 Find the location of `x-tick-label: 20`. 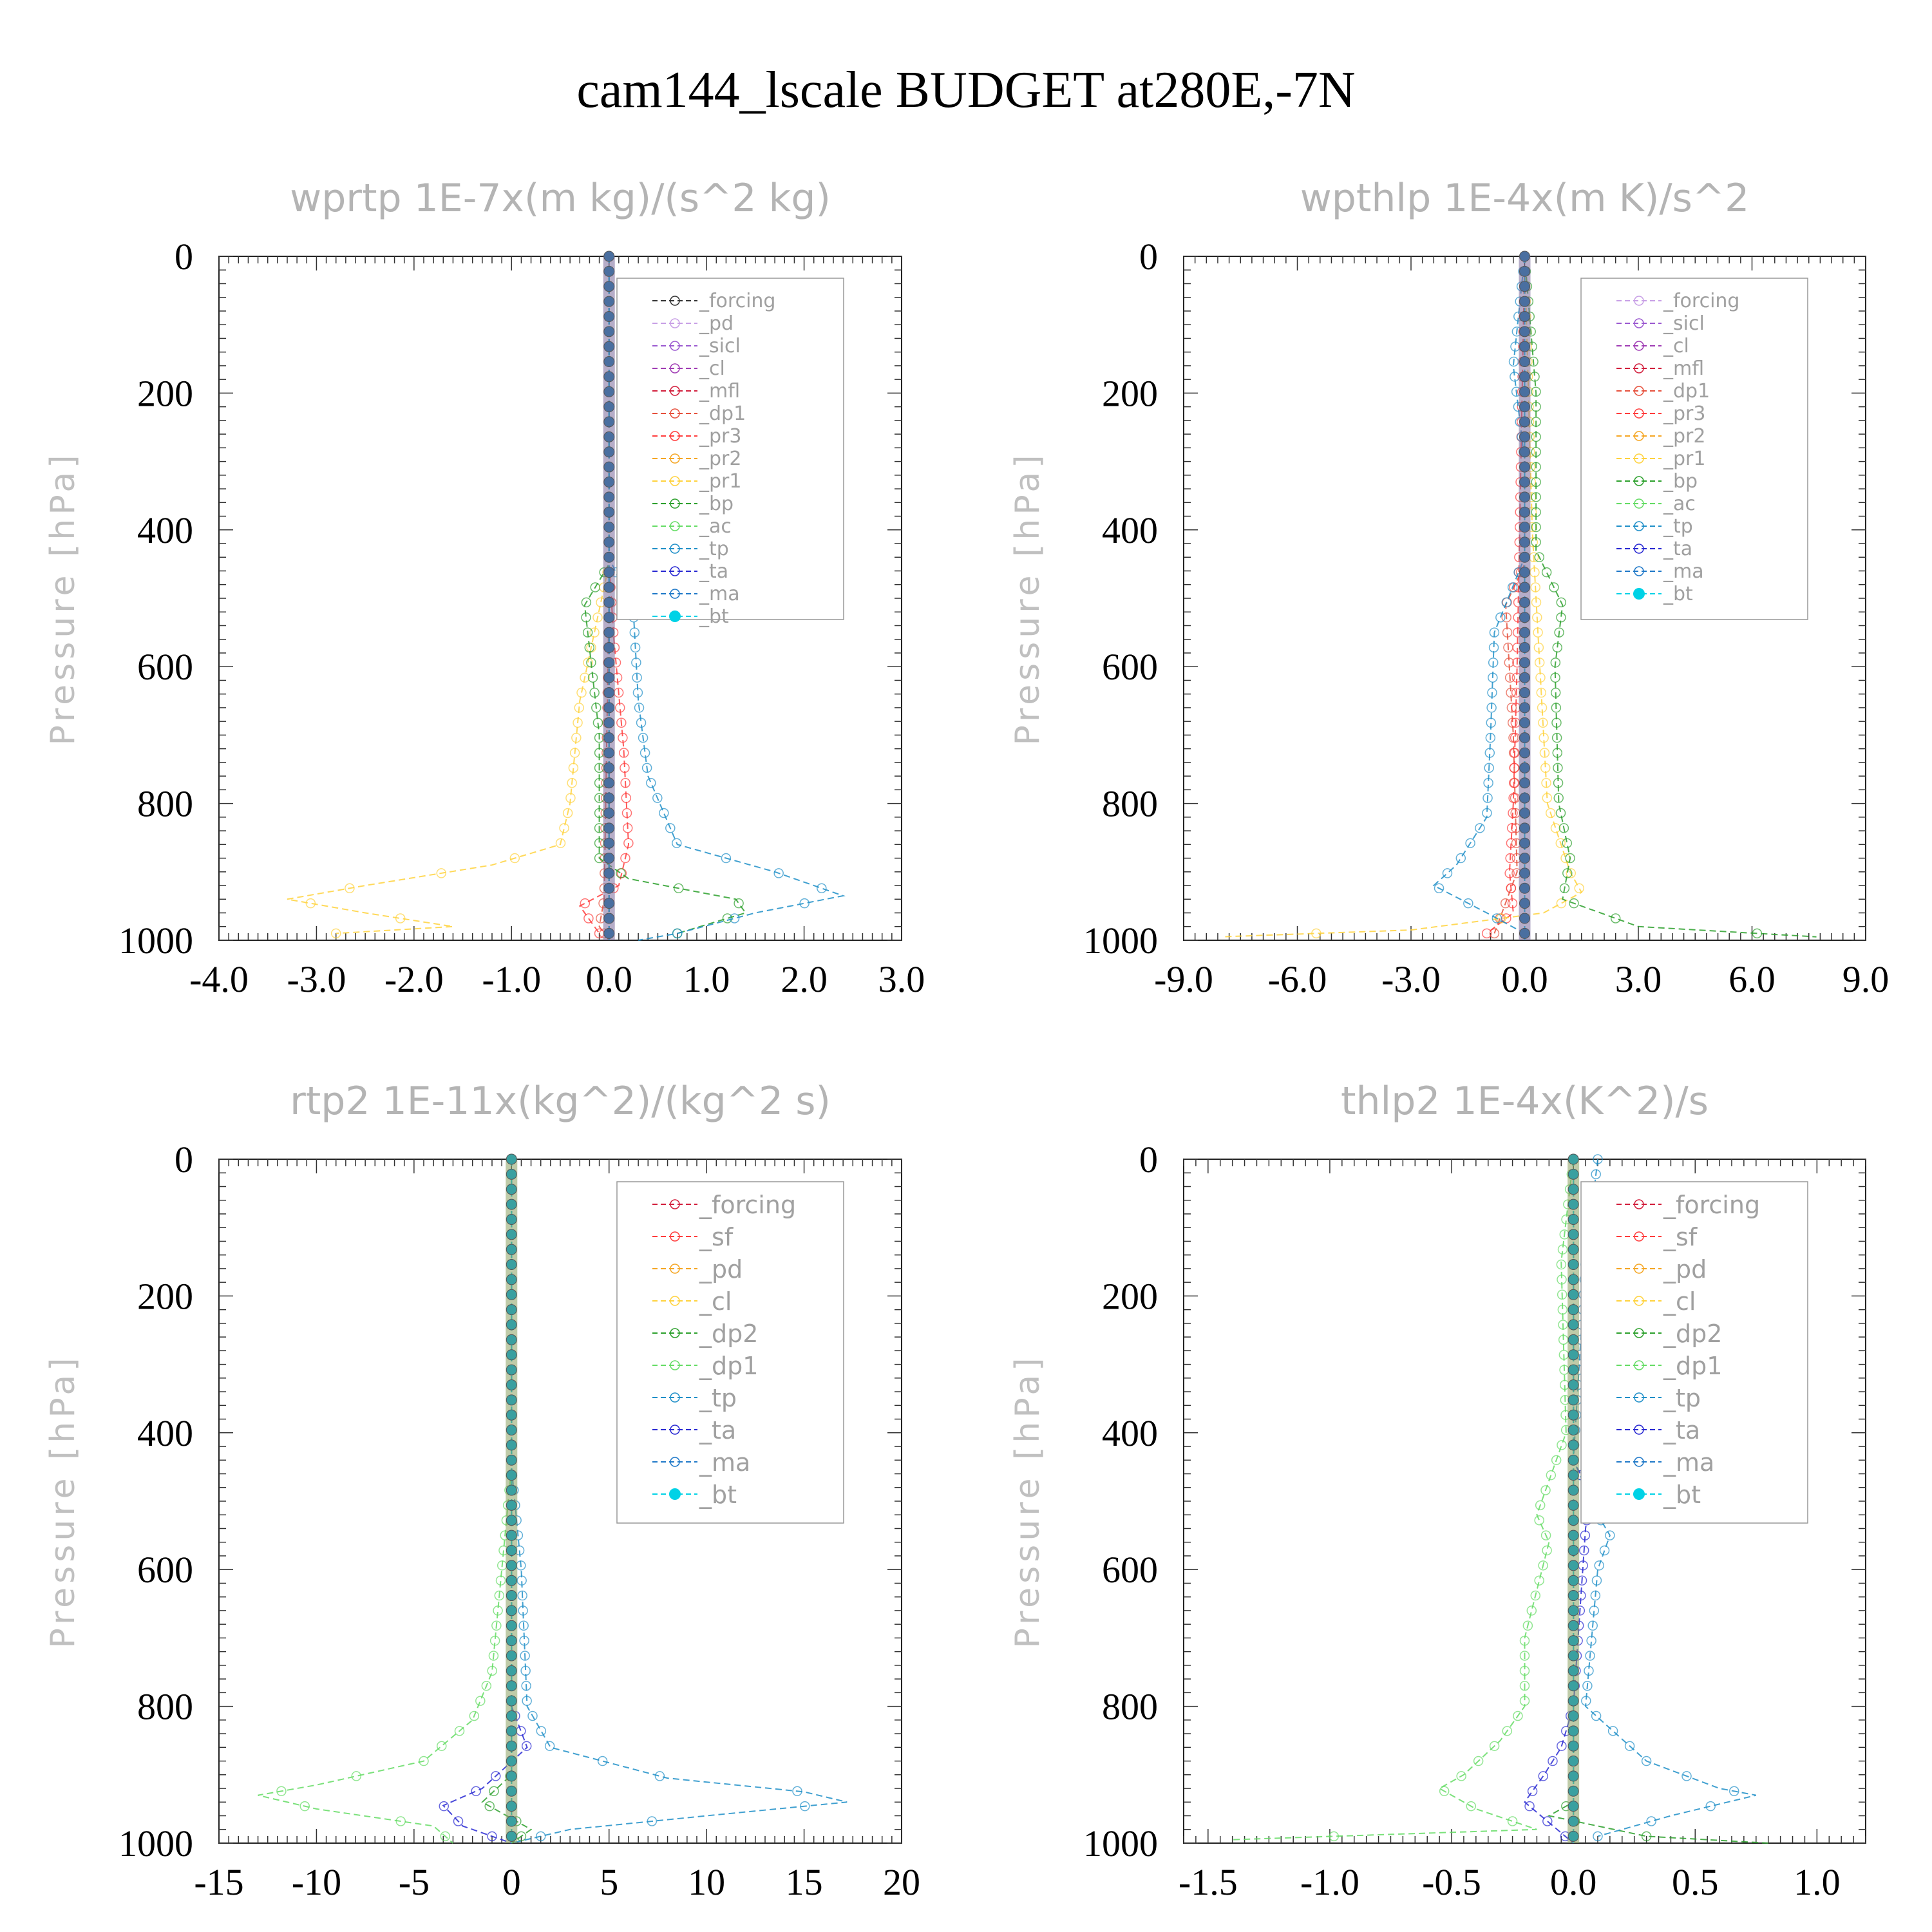

x-tick-label: 20 is located at coordinates (902, 1882).